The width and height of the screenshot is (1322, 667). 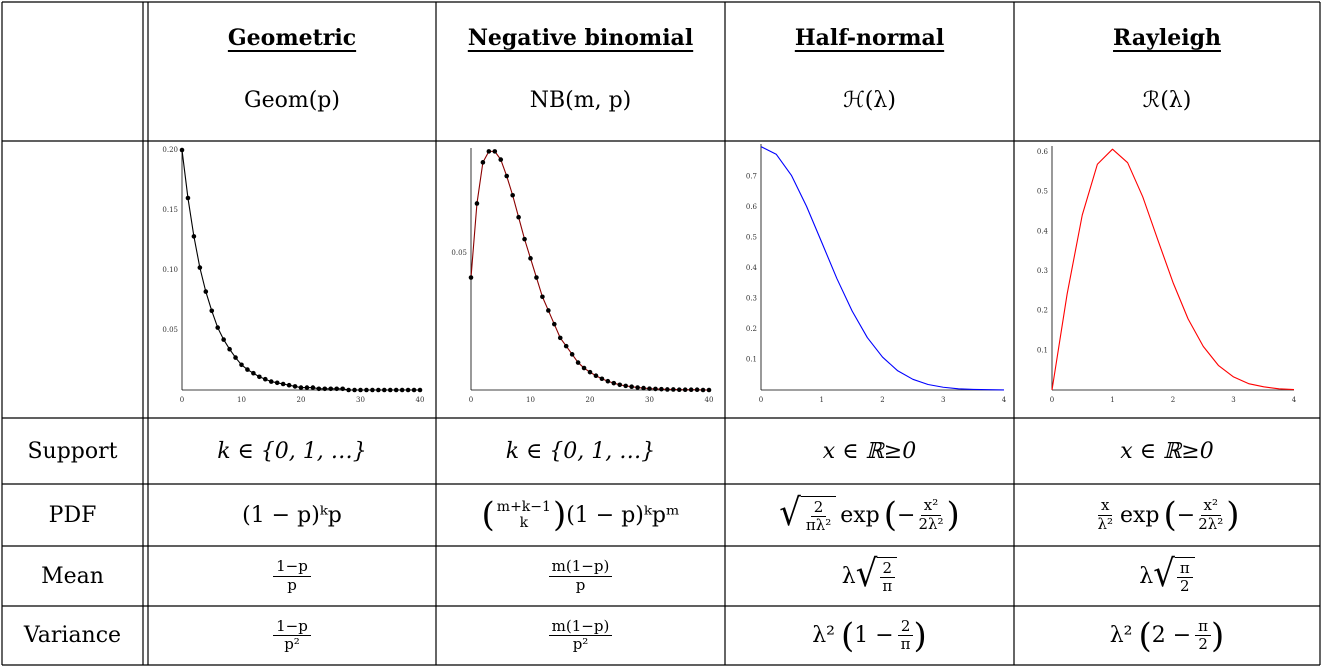 I want to click on support-geometric: k ∈ {0, 1, …}, so click(x=292, y=451).